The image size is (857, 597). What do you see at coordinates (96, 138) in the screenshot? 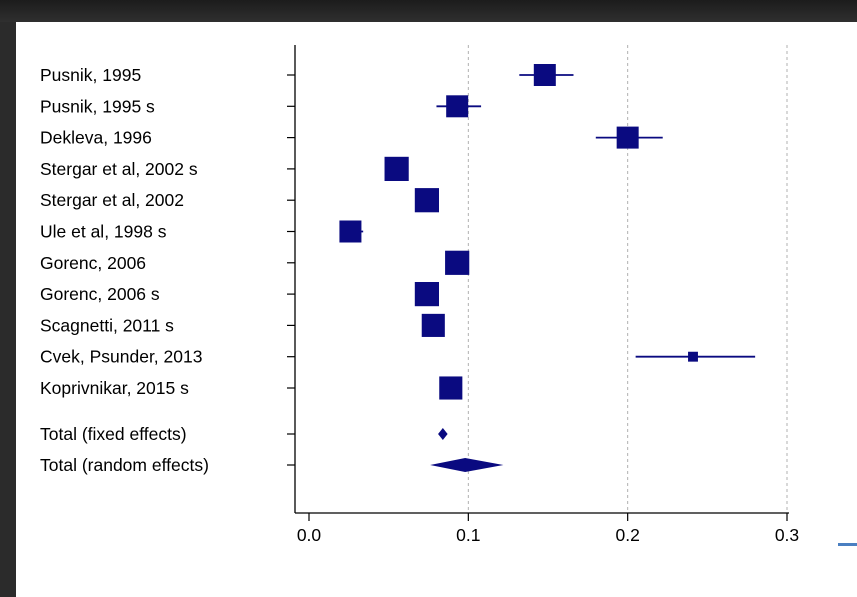
I see `study-label: Dekleva, 1996` at bounding box center [96, 138].